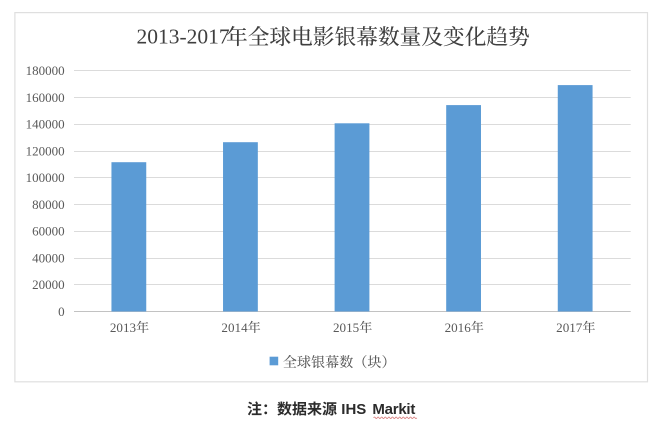  Describe the element at coordinates (48, 231) in the screenshot. I see `svg-text: 60000` at that location.